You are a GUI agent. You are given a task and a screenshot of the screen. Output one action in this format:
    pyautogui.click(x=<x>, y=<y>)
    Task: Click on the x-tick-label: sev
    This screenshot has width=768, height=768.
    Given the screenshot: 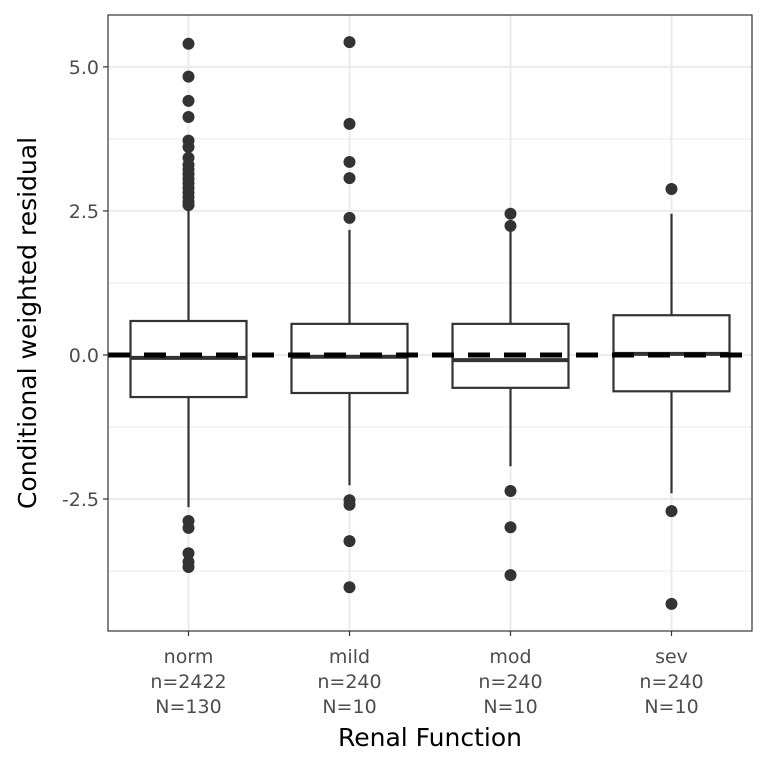 What is the action you would take?
    pyautogui.click(x=671, y=657)
    